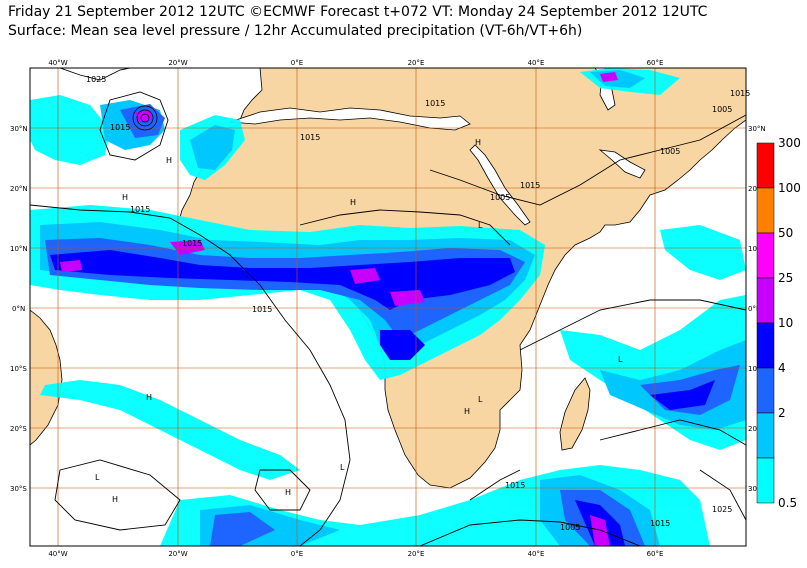 The image size is (807, 568). Describe the element at coordinates (752, 489) in the screenshot. I see `lat-tick-label: 30` at that location.